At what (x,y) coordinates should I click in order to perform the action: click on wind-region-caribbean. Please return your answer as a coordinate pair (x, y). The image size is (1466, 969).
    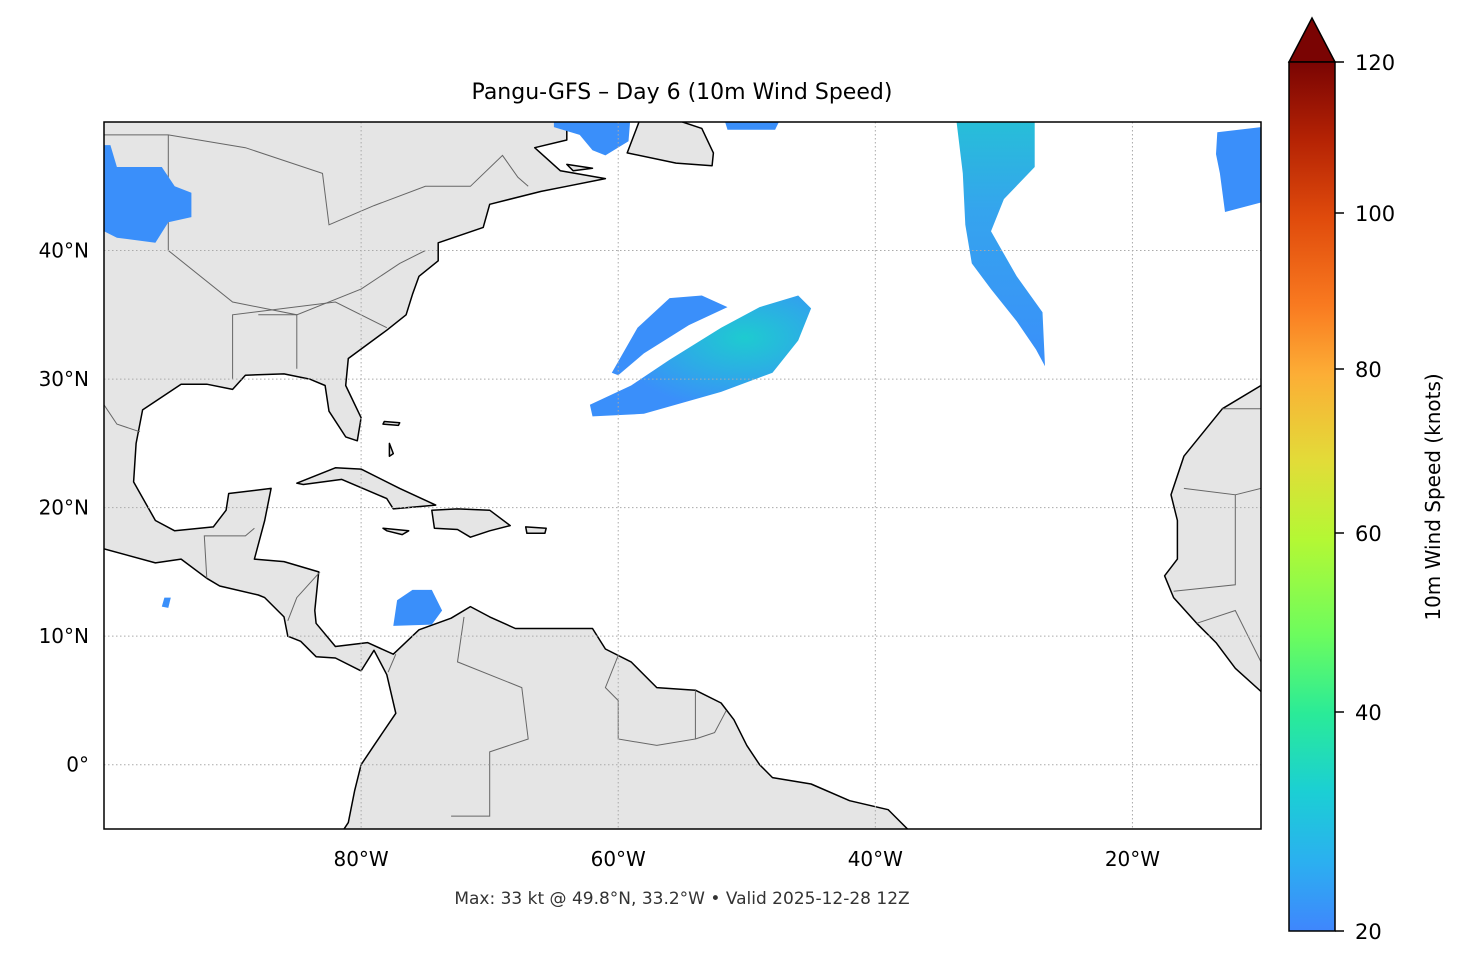
    Looking at the image, I should click on (418, 607).